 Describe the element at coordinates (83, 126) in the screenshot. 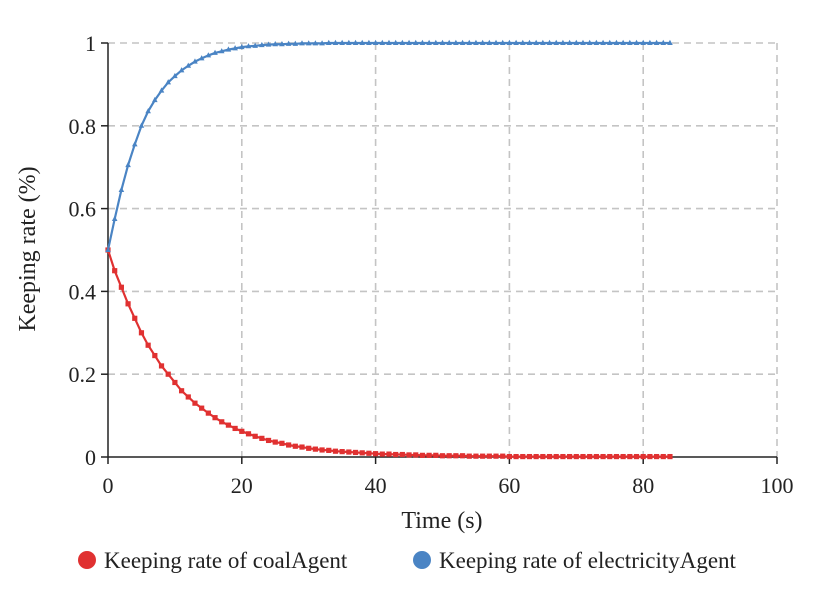

I see `y-tick-label: 0.8` at that location.